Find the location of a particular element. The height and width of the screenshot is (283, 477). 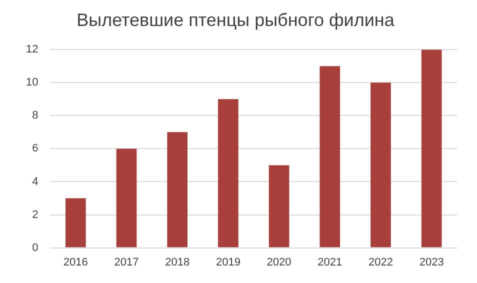

y-tick-label: 12 is located at coordinates (32, 50).